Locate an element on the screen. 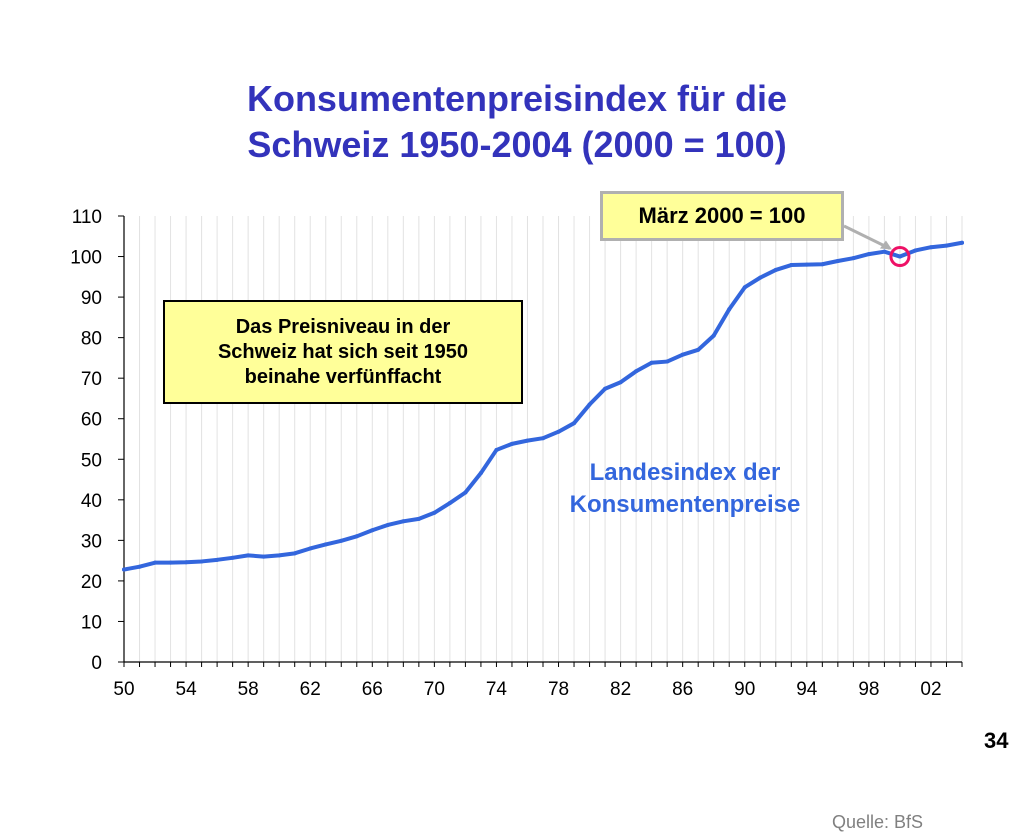  x-tick-label: 86 is located at coordinates (682, 689).